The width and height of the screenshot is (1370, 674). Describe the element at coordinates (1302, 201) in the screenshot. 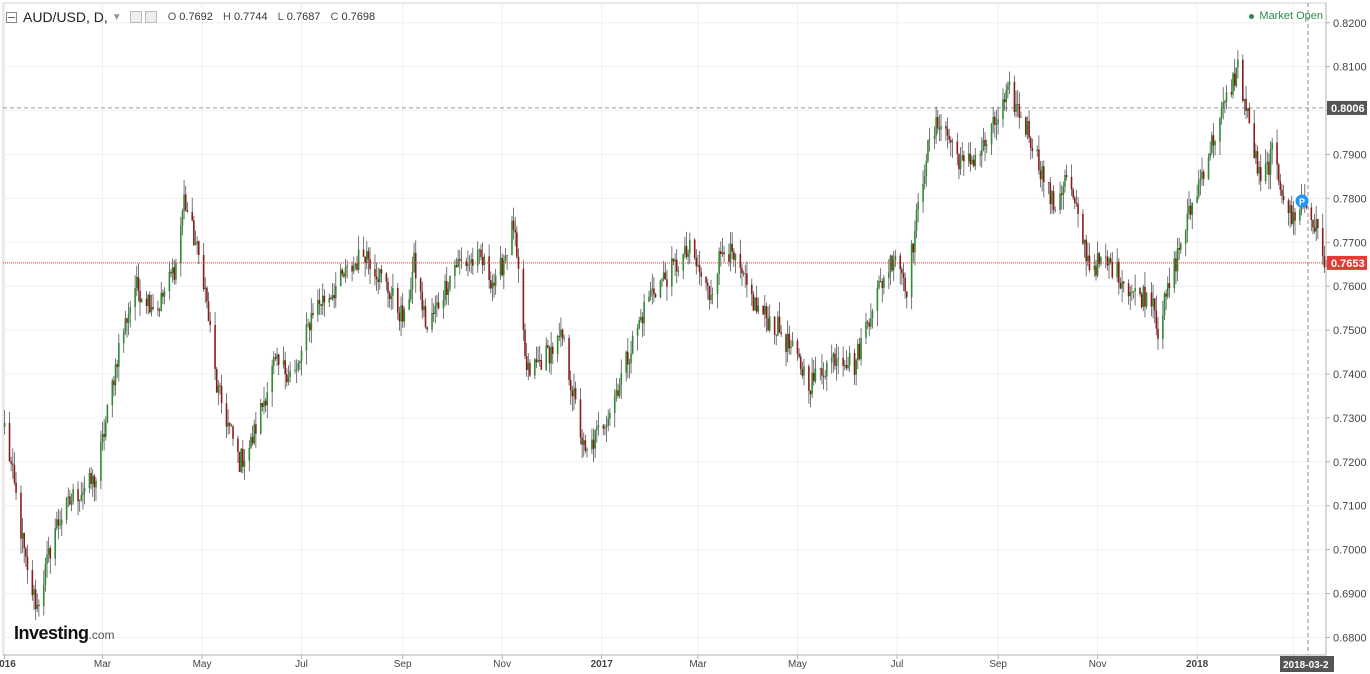

I see `p-marker: P` at that location.